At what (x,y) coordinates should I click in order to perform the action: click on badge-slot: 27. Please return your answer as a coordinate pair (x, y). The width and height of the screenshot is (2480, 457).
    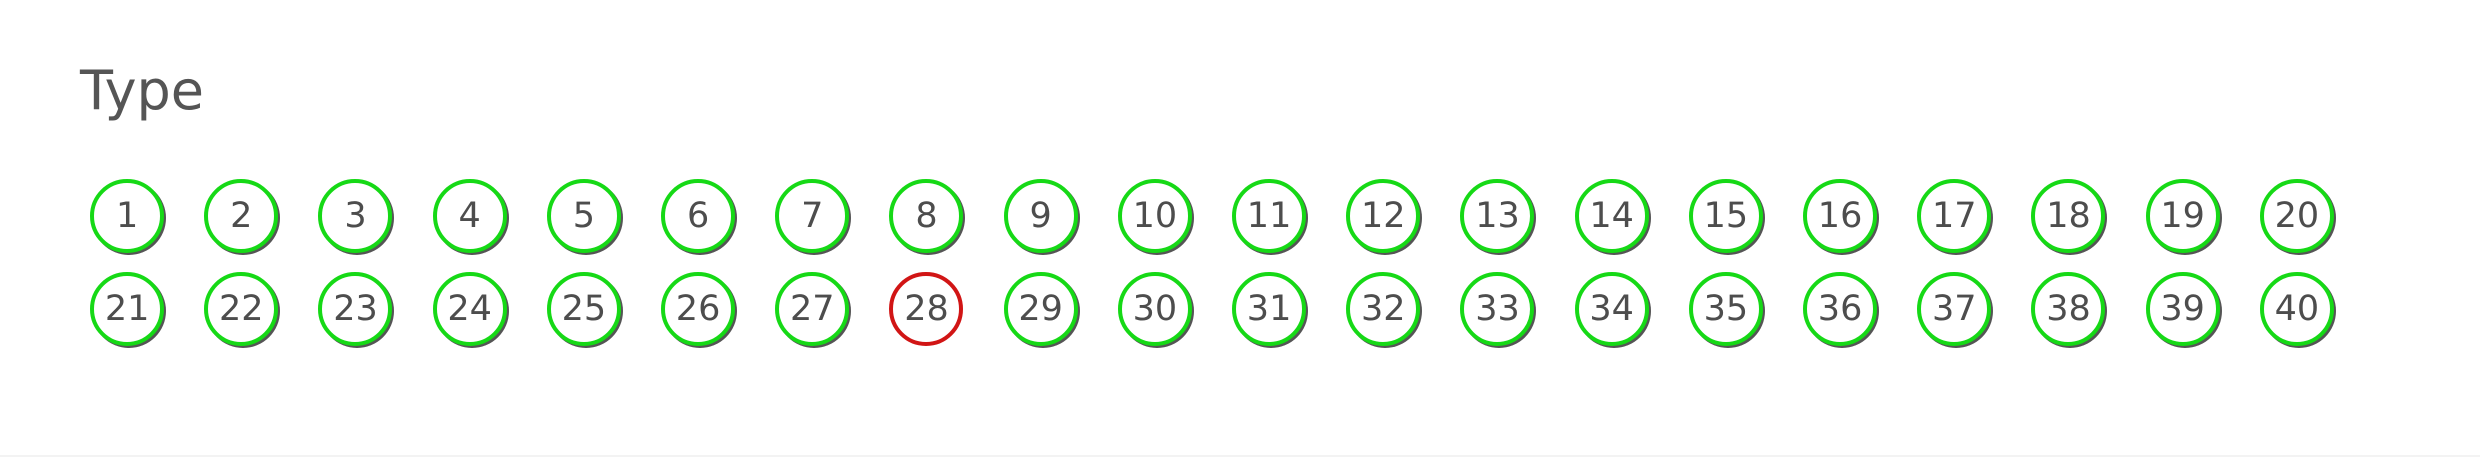
    Looking at the image, I should click on (812, 309).